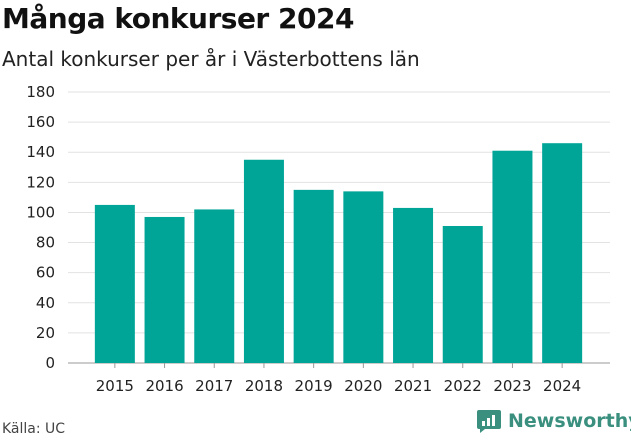  I want to click on chart-title: Många konkurser 2024, so click(178, 18).